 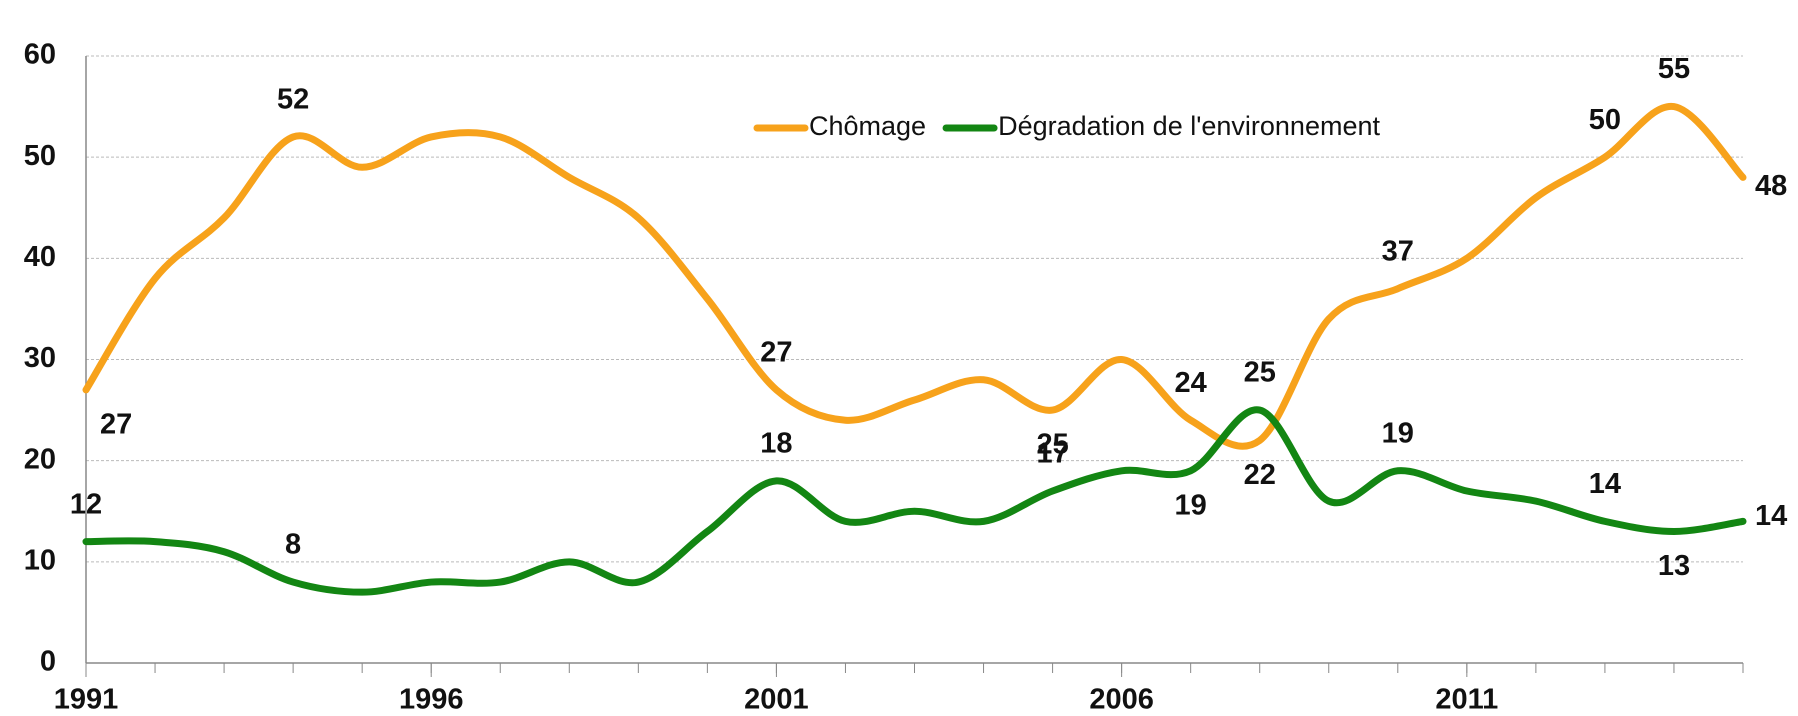 What do you see at coordinates (293, 100) in the screenshot?
I see `data-label: 52` at bounding box center [293, 100].